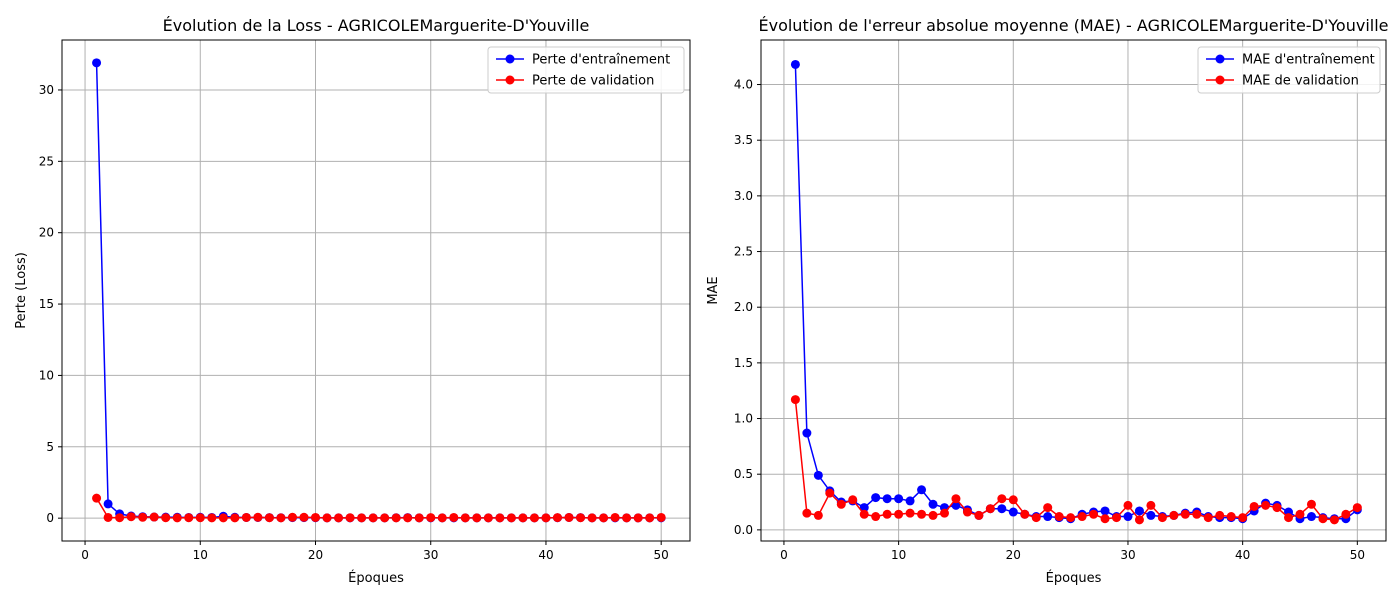  What do you see at coordinates (601, 60) in the screenshot?
I see `legend-label: Perte d'entraînement` at bounding box center [601, 60].